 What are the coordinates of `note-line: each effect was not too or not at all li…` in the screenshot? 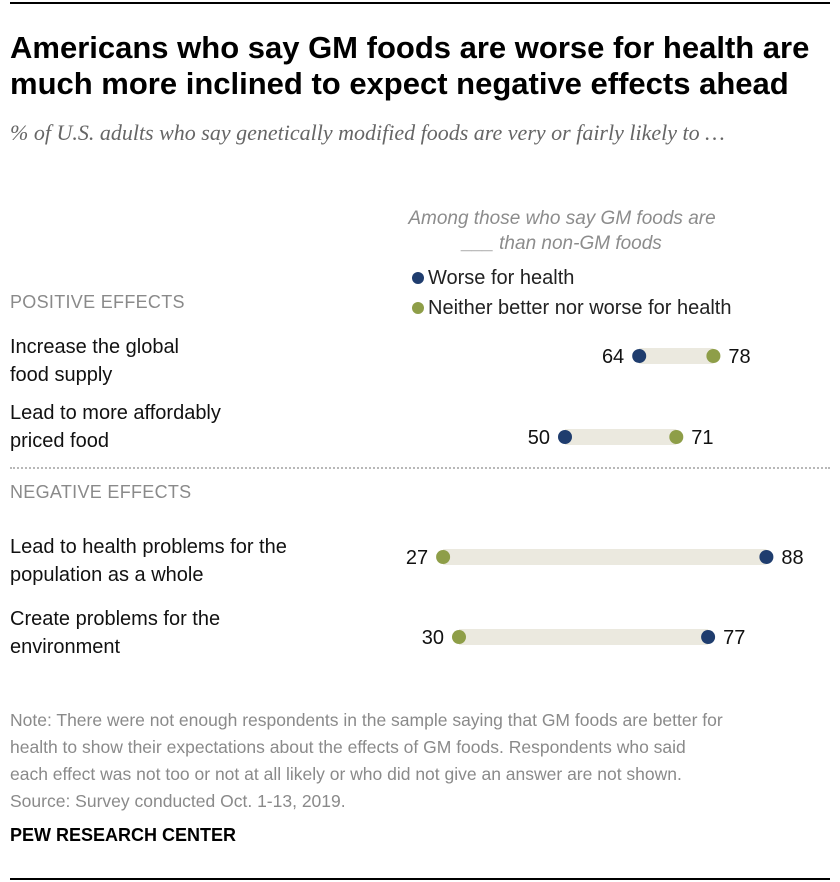 It's located at (346, 774).